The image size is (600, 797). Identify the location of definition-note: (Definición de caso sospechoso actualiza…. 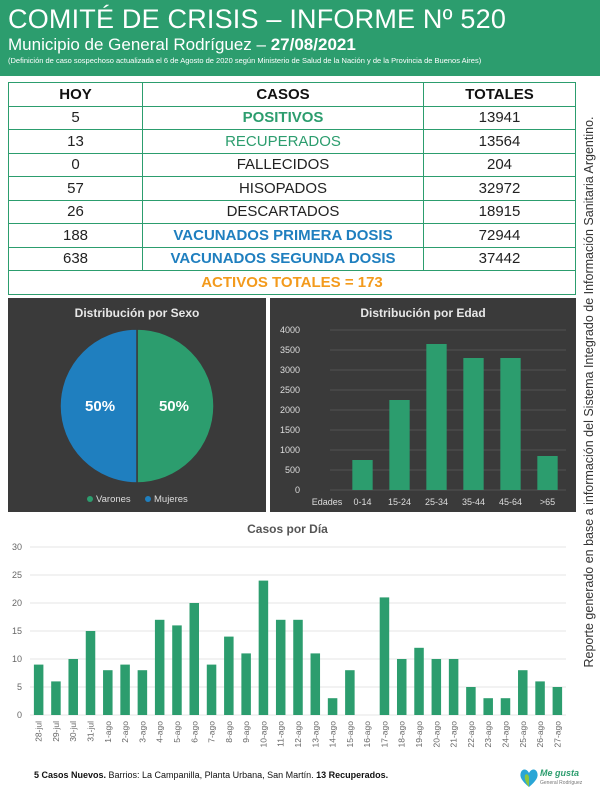
(245, 60).